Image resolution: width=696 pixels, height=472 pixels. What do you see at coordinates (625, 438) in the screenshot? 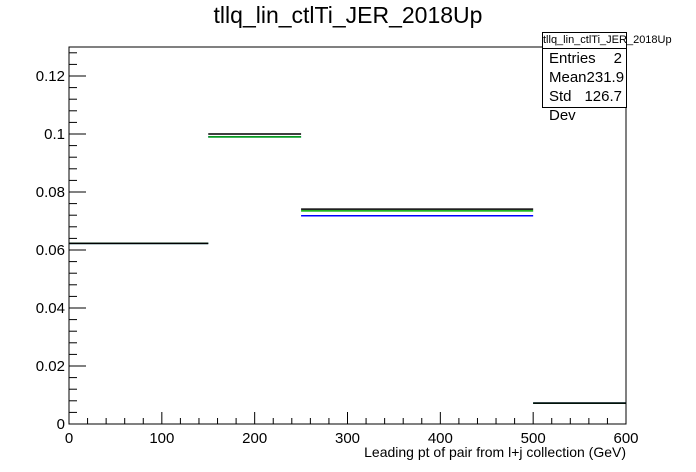
I see `x-tick-label: 600` at bounding box center [625, 438].